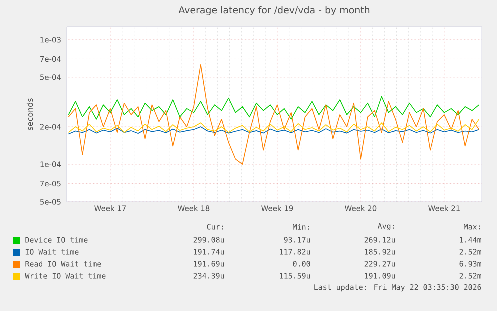 This screenshot has width=497, height=311. I want to click on chart-title: Average latency for /dev/vda - by month, so click(274, 11).